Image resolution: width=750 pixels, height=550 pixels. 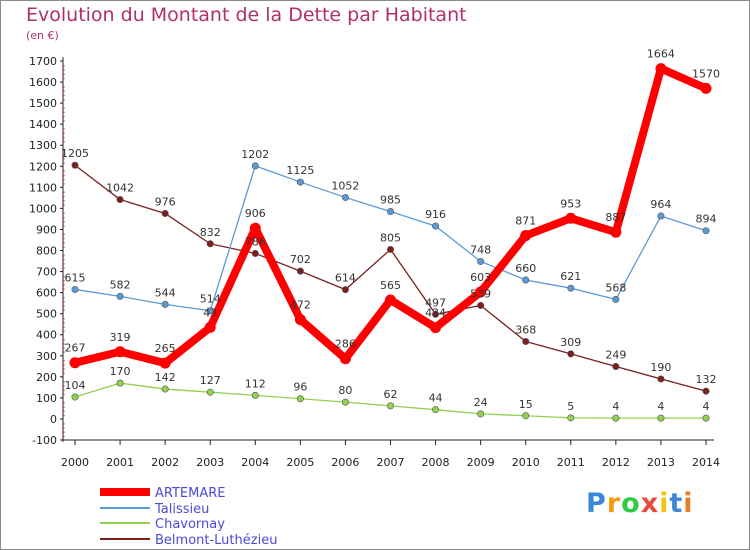 I want to click on x-tick-label: 2004, so click(x=255, y=462).